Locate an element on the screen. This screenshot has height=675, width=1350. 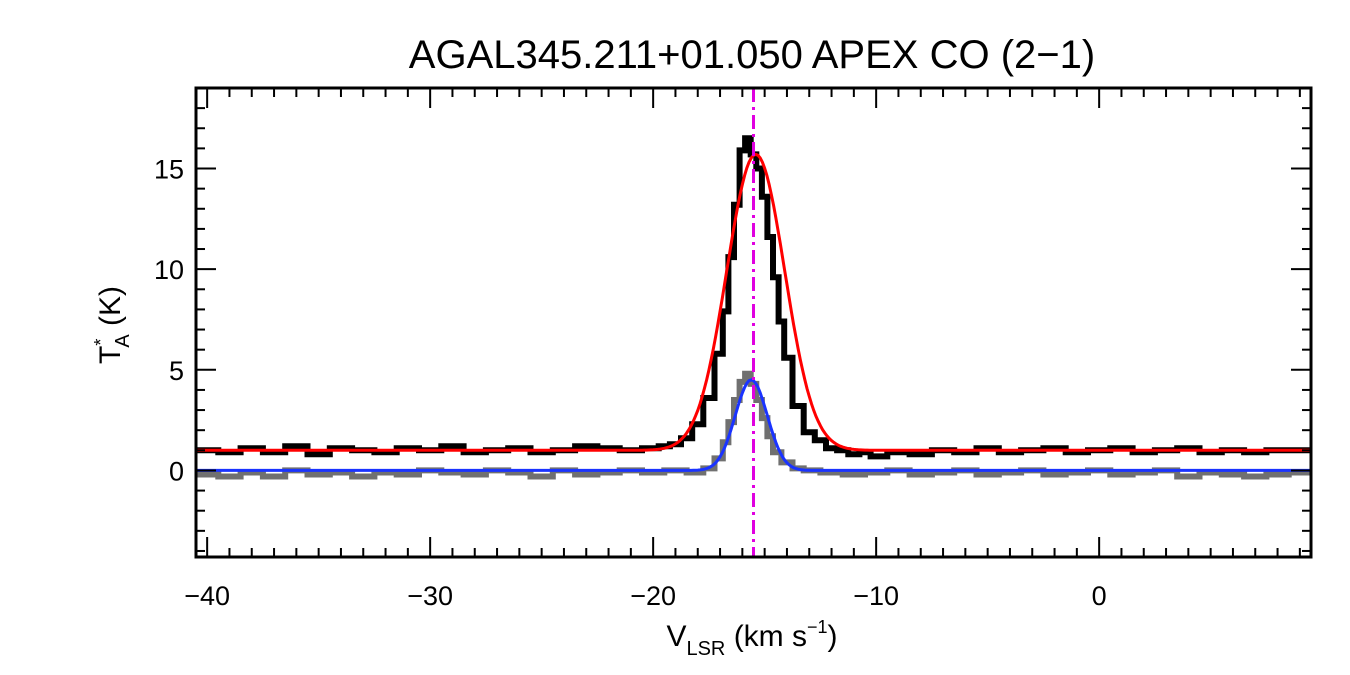
x-axis-label-unit-close: ) is located at coordinates (833, 636).